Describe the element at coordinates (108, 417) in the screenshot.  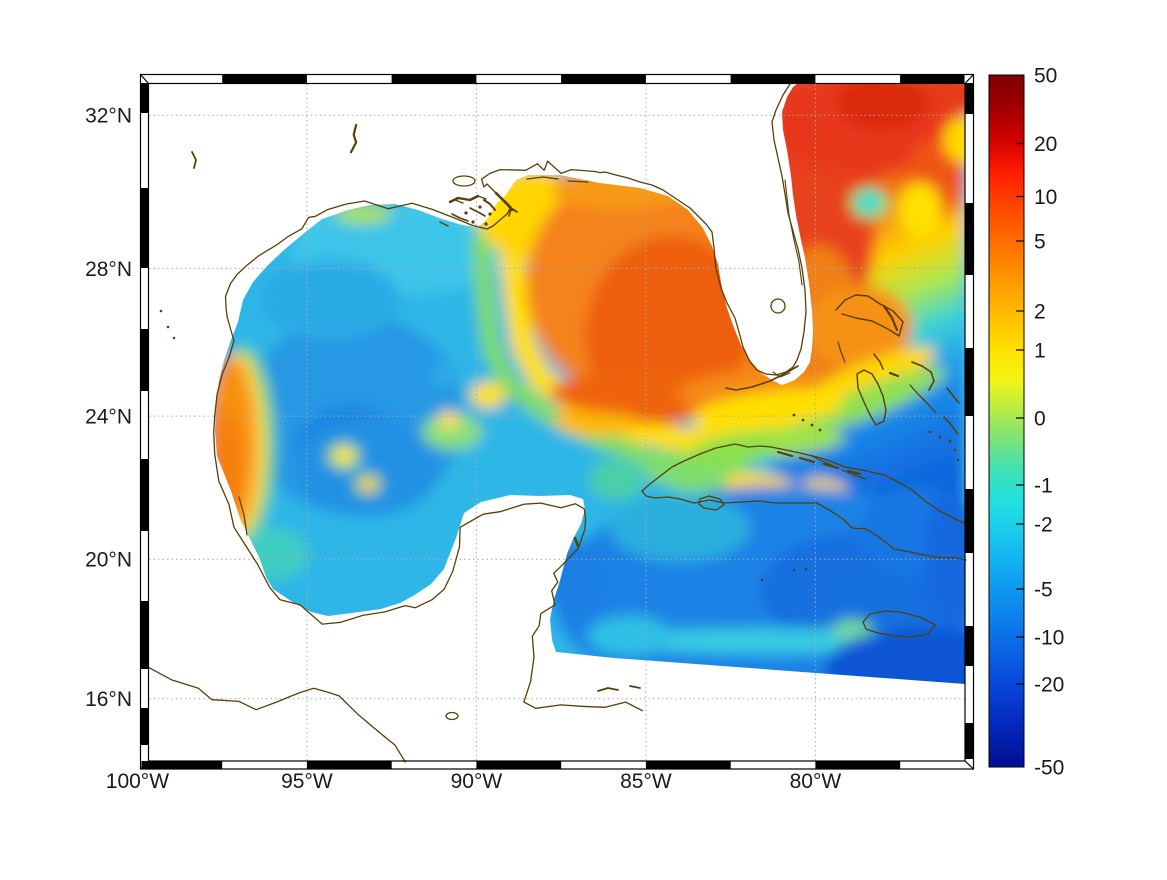
I see `svg-text: 24°N` at that location.